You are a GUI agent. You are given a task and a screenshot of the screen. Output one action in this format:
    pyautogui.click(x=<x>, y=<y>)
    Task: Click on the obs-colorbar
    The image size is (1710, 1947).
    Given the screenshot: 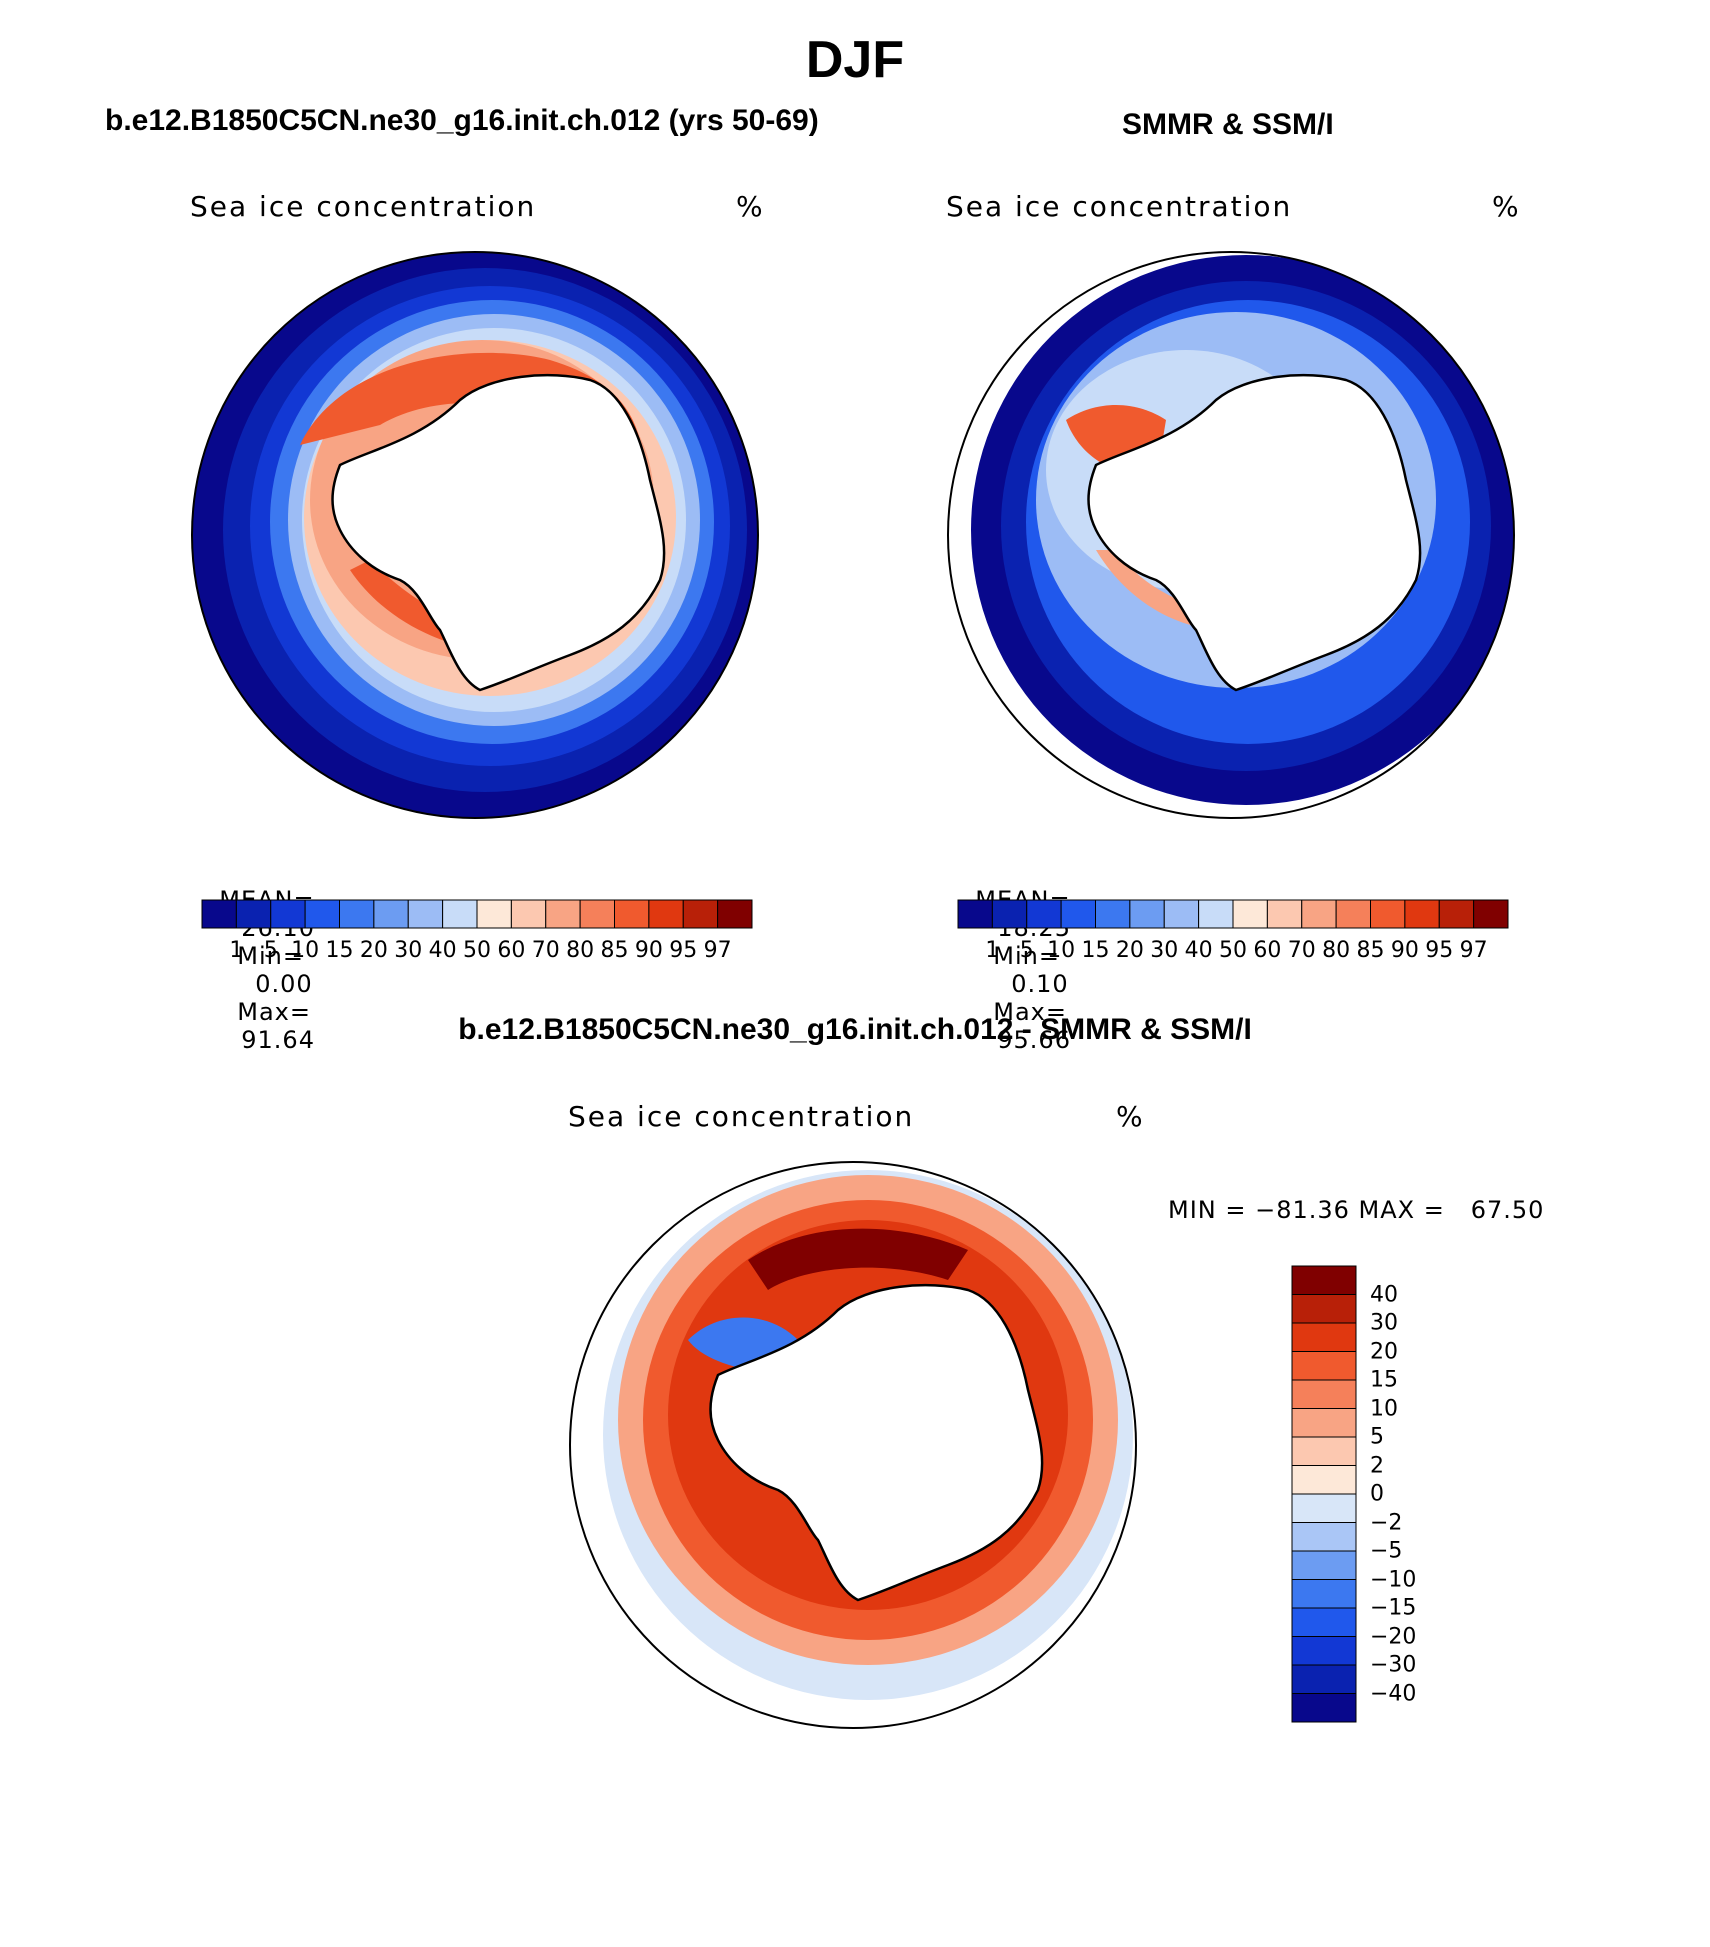 What is the action you would take?
    pyautogui.click(x=1233, y=914)
    